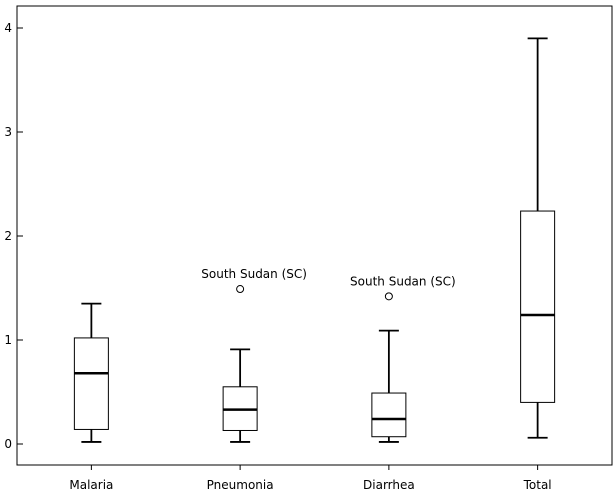 This screenshot has width=616, height=497. Describe the element at coordinates (240, 485) in the screenshot. I see `x-tick-label-pneumonia: Pneumonia` at that location.